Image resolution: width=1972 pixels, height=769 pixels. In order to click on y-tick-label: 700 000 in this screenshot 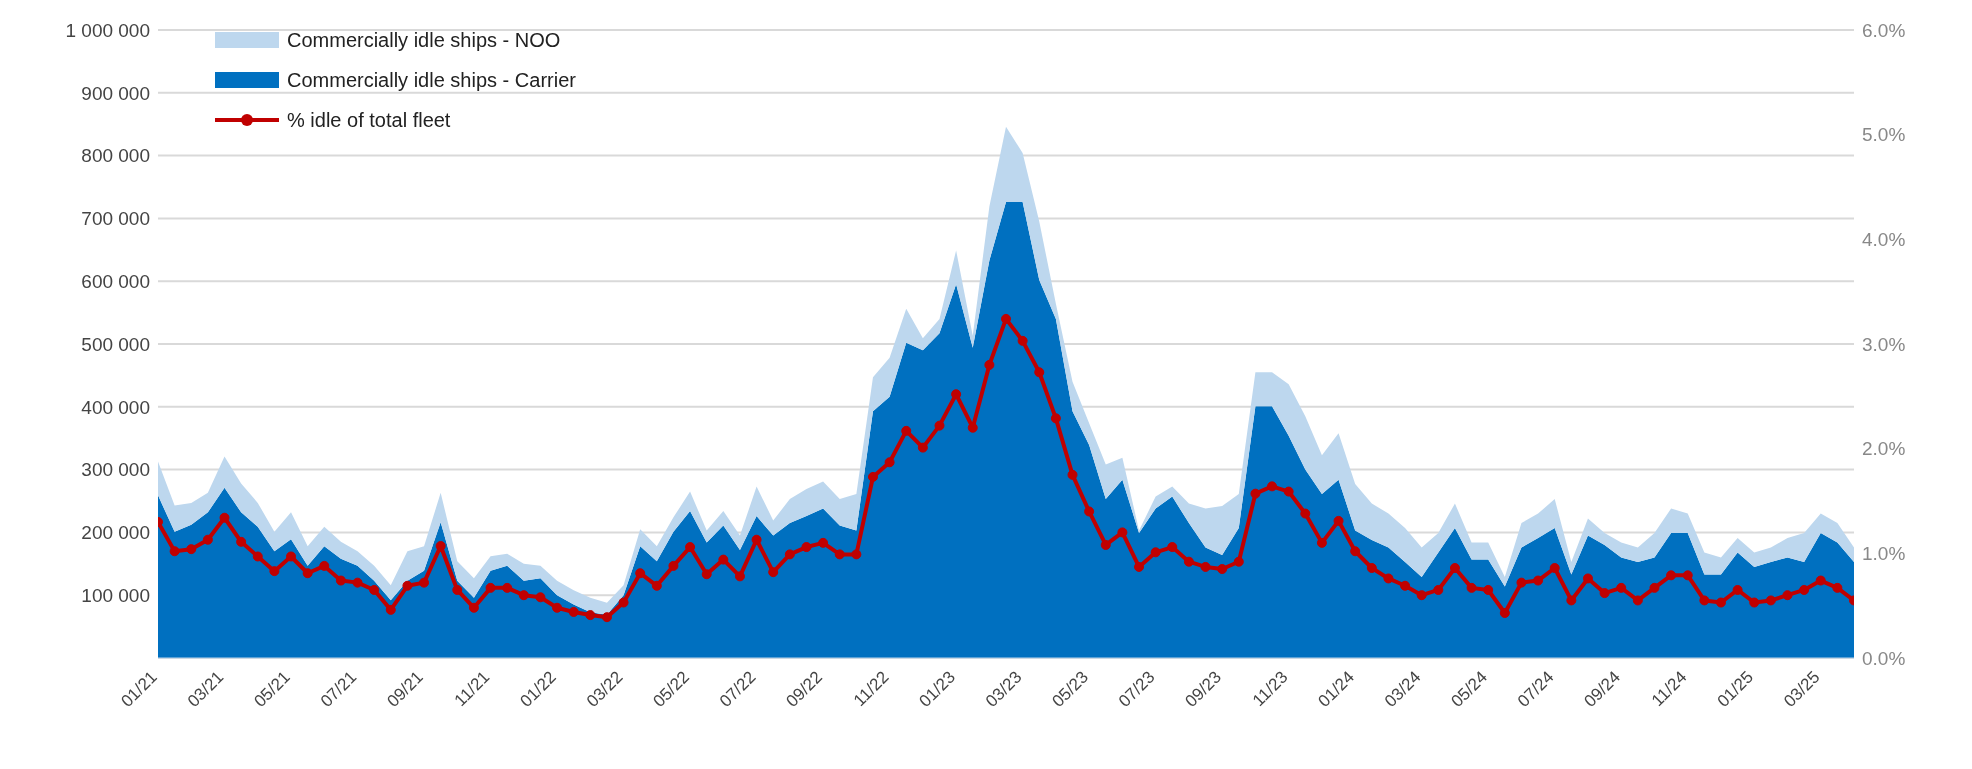, I will do `click(115, 219)`.